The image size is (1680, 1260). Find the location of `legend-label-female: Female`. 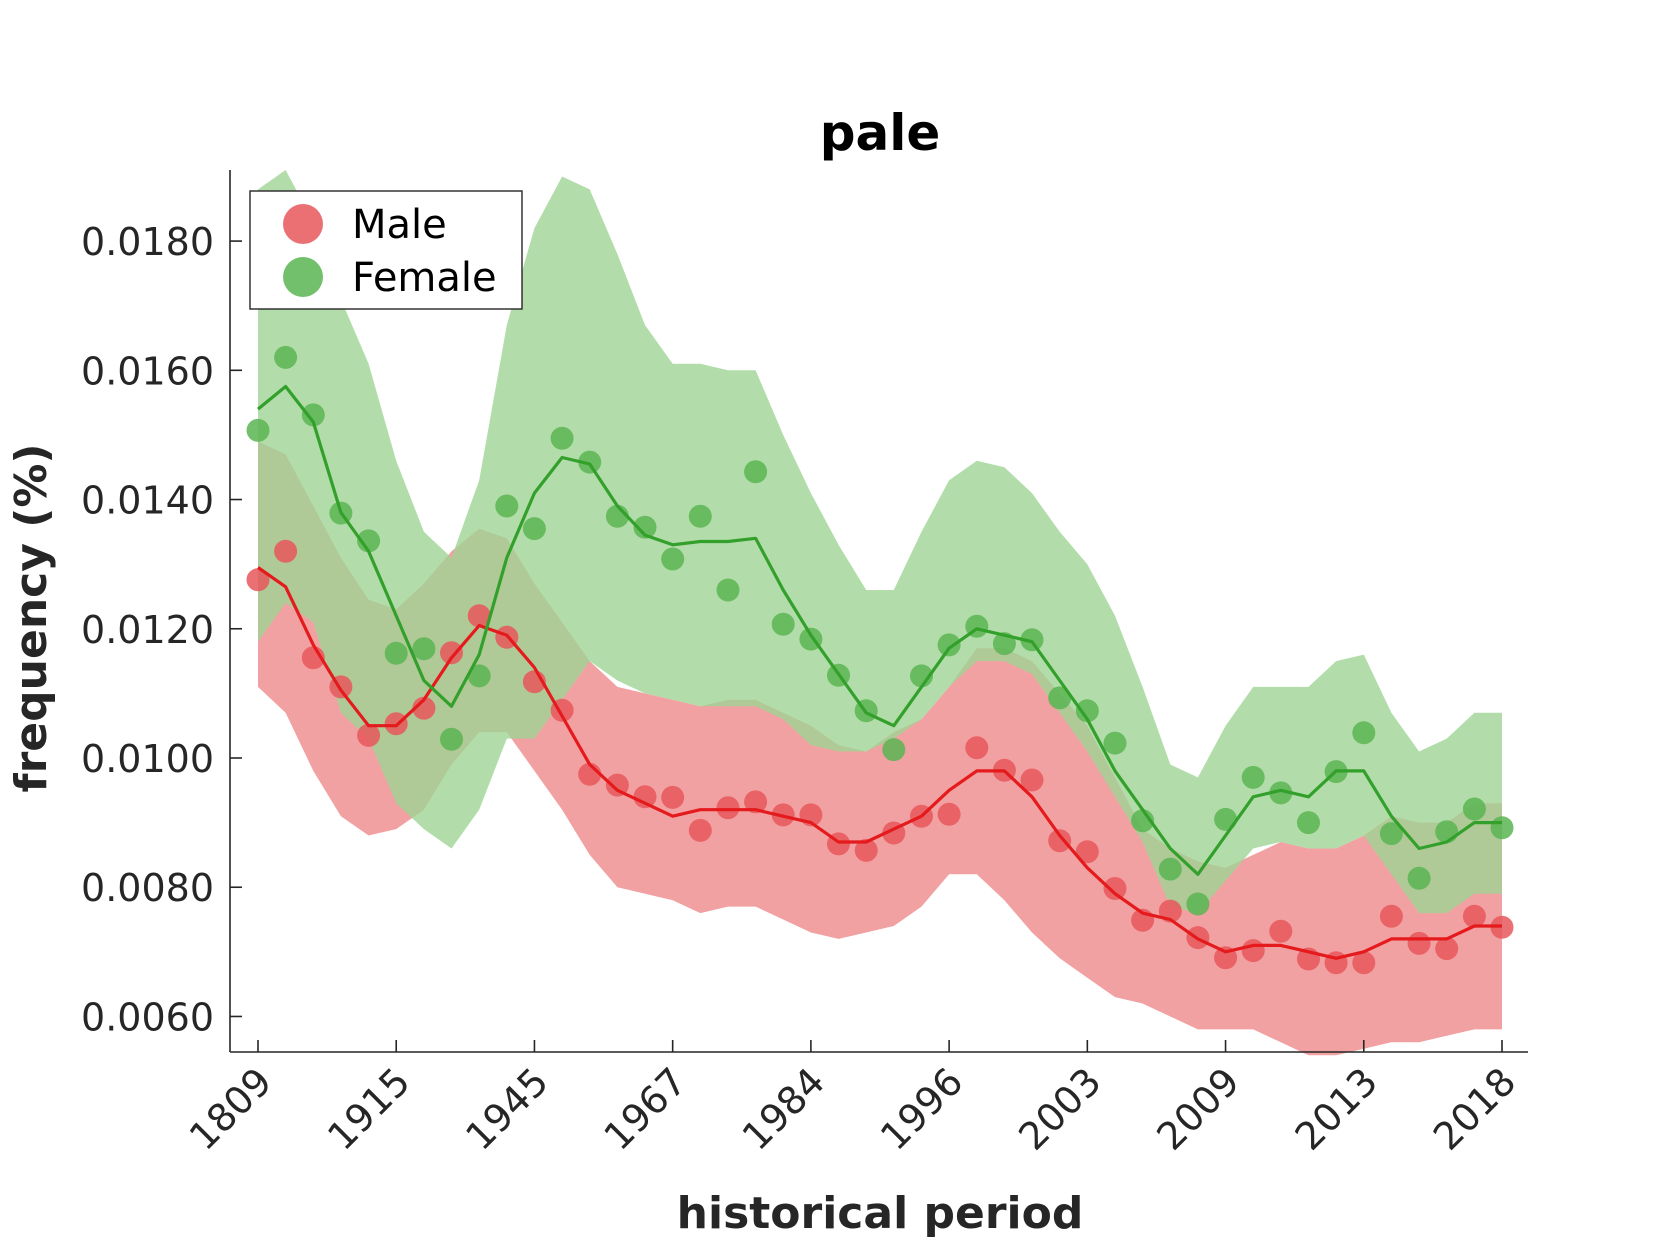

legend-label-female: Female is located at coordinates (424, 278).